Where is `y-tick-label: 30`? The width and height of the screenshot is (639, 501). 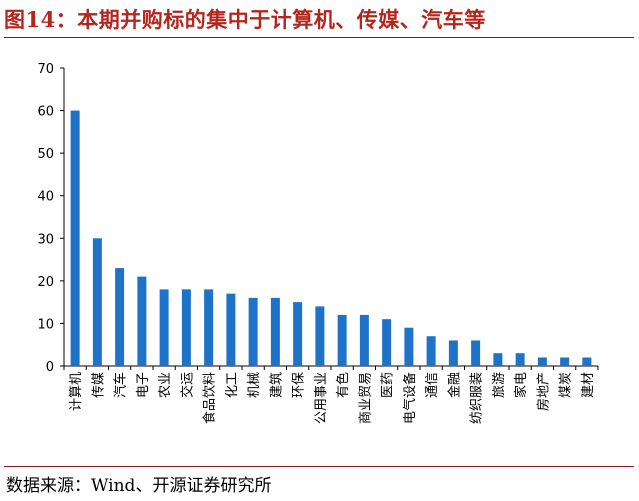 y-tick-label: 30 is located at coordinates (45, 239).